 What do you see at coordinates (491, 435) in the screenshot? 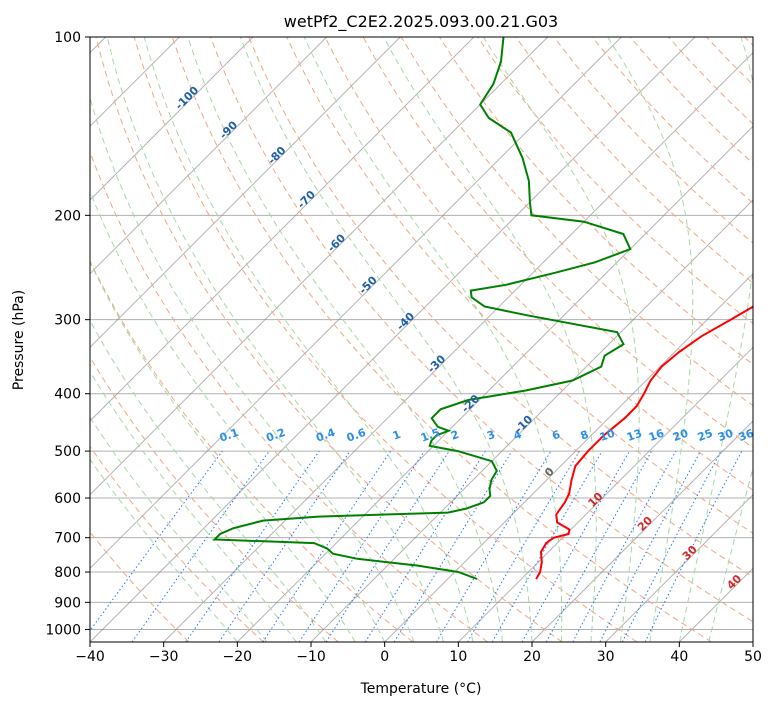
I see `mixing-ratio-label: 3` at bounding box center [491, 435].